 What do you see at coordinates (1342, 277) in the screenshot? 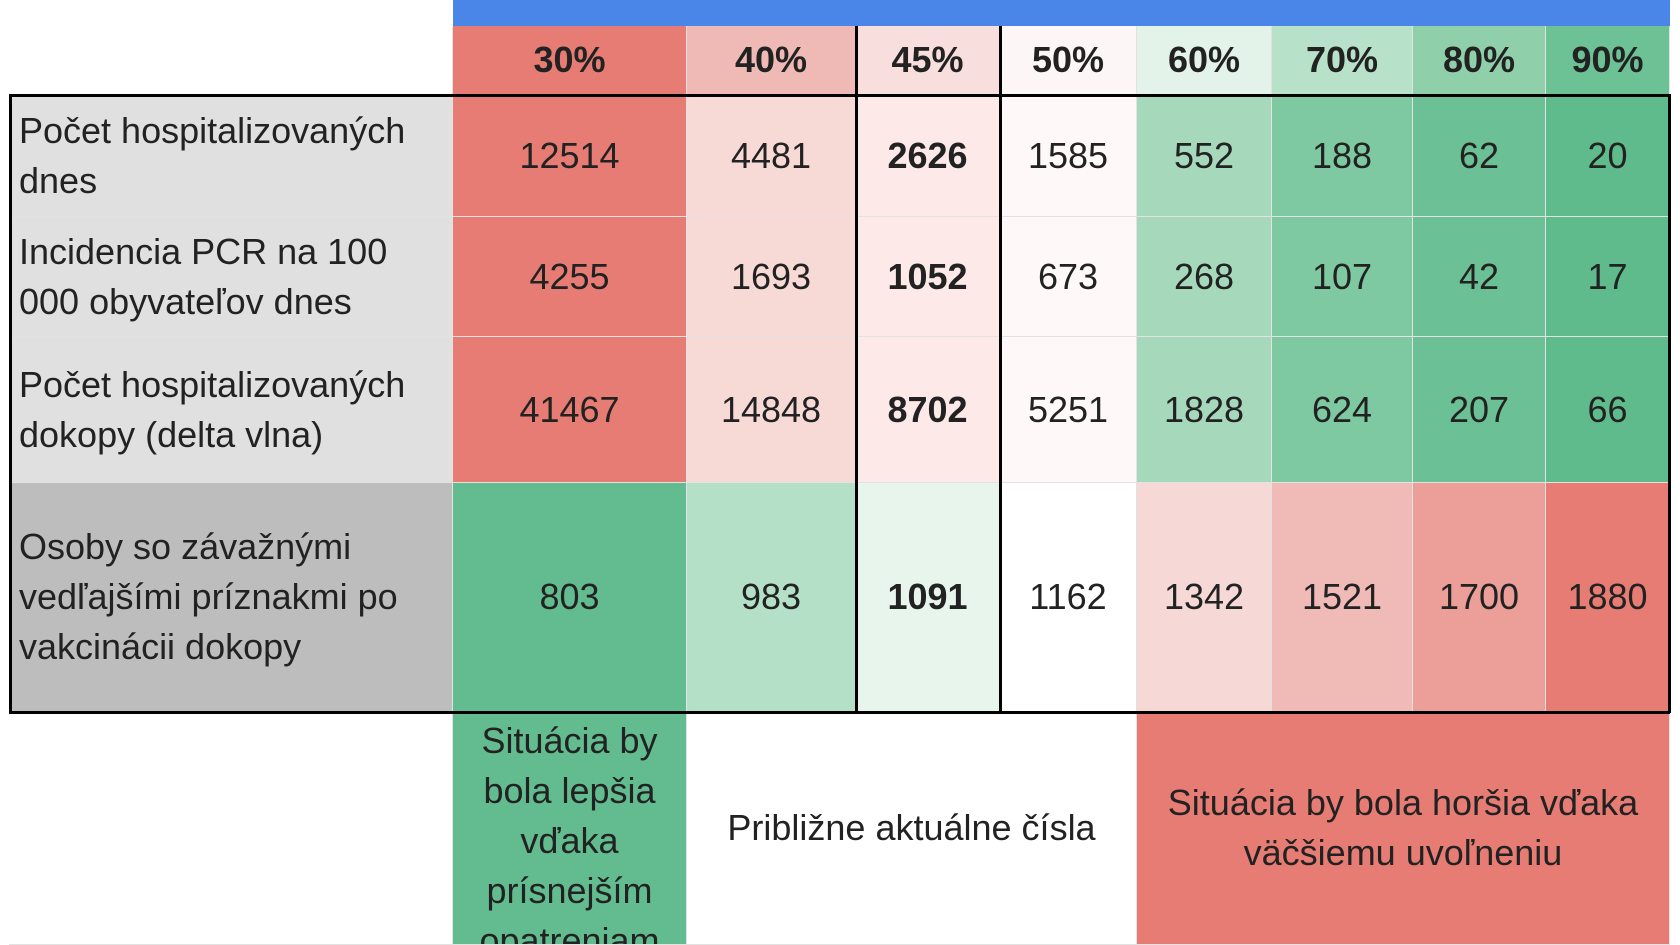
I see `value-cell: 107` at bounding box center [1342, 277].